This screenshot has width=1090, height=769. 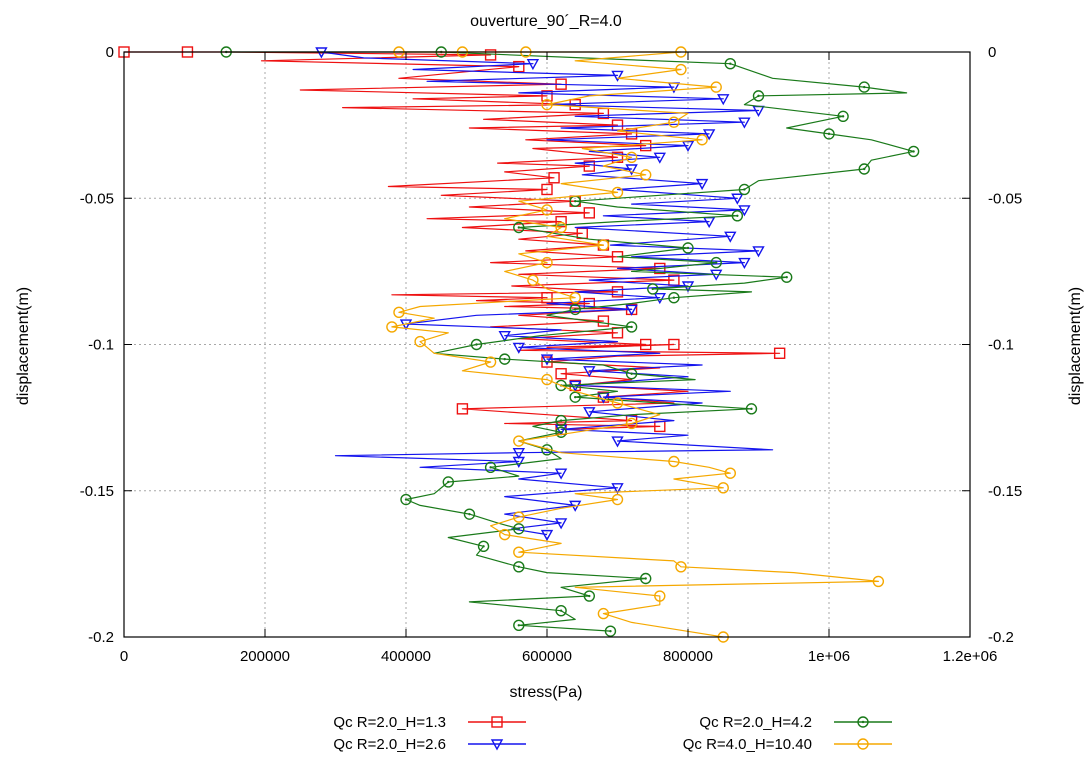 I want to click on y2-tick-label: 0, so click(x=992, y=52).